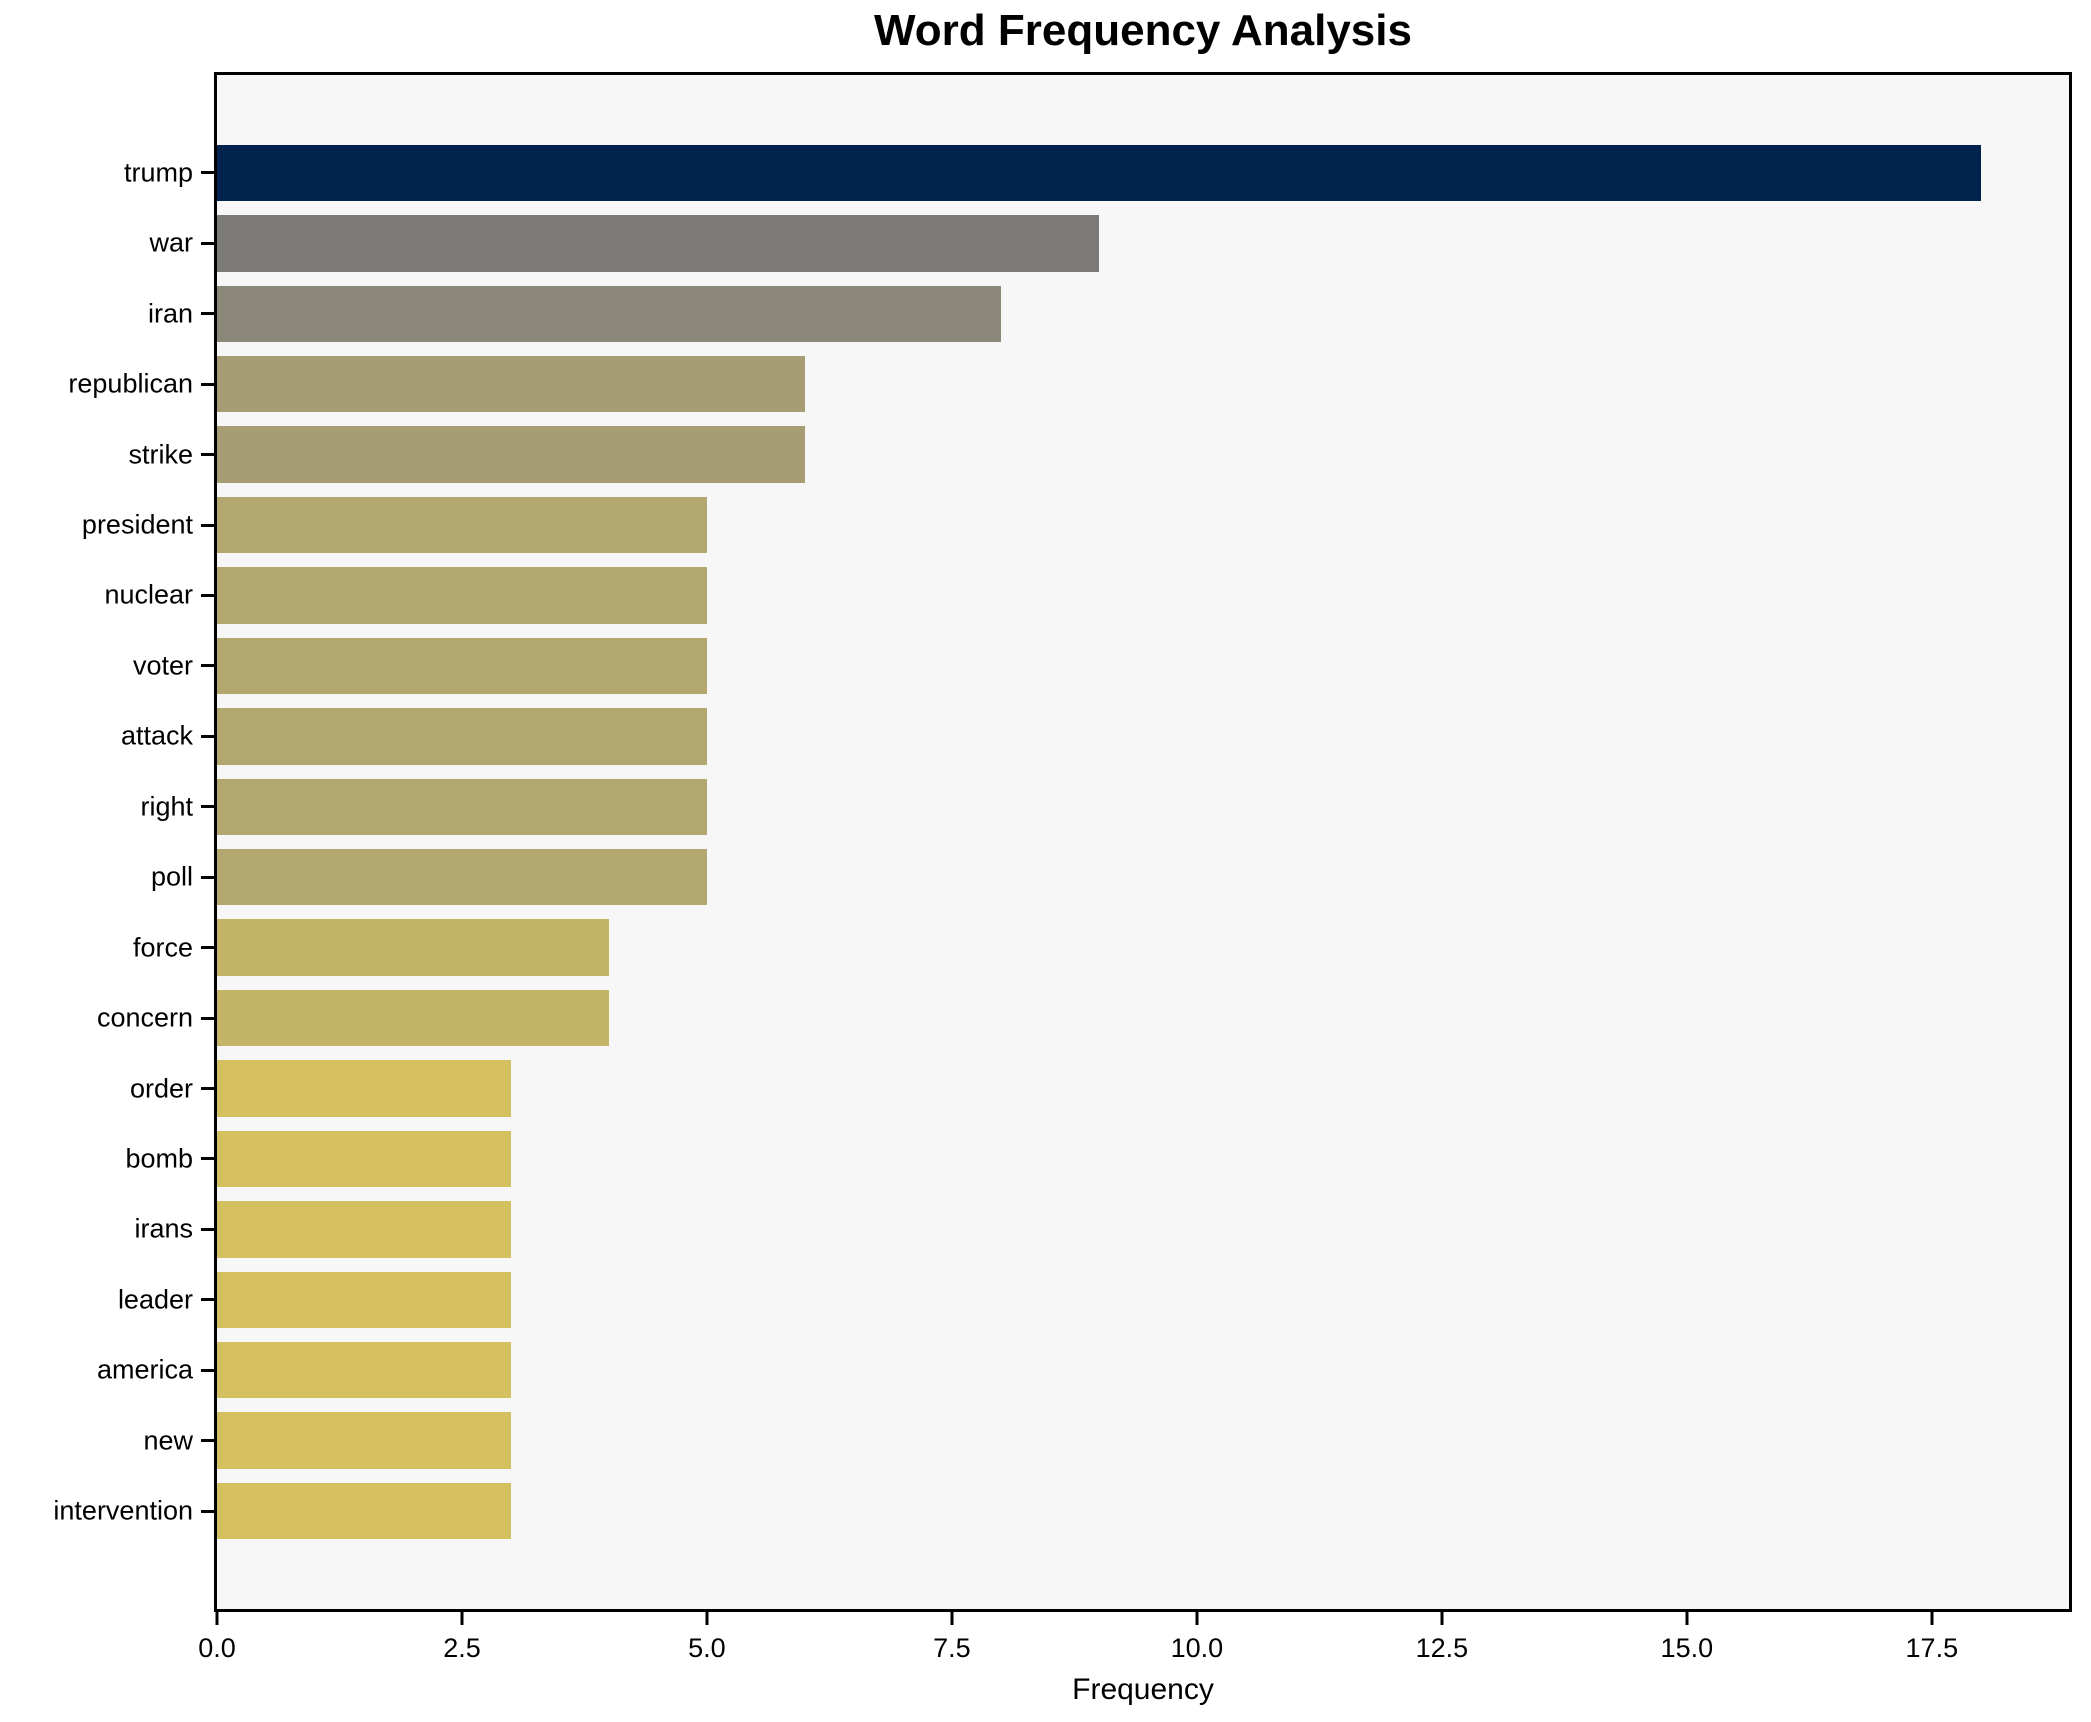 This screenshot has width=2091, height=1722. Describe the element at coordinates (364, 1440) in the screenshot. I see `bar-new` at that location.